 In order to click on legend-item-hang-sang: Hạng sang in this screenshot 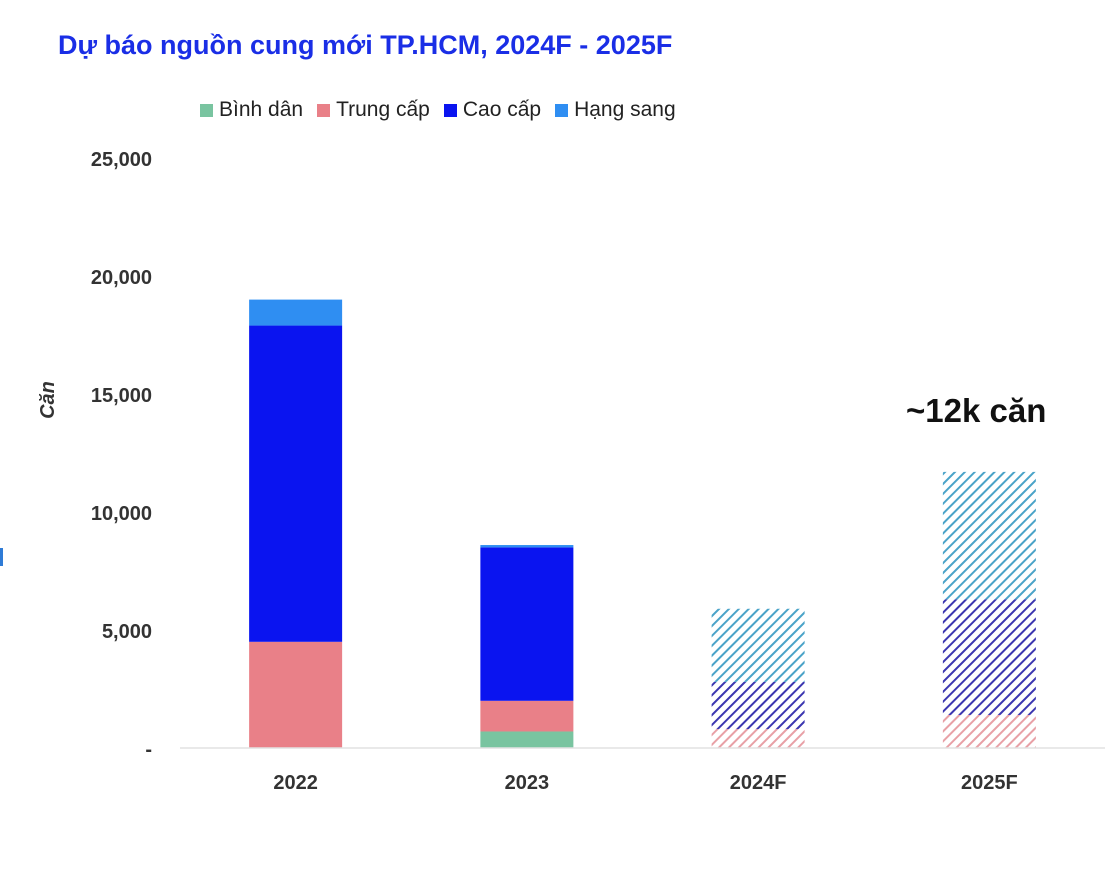, I will do `click(615, 110)`.